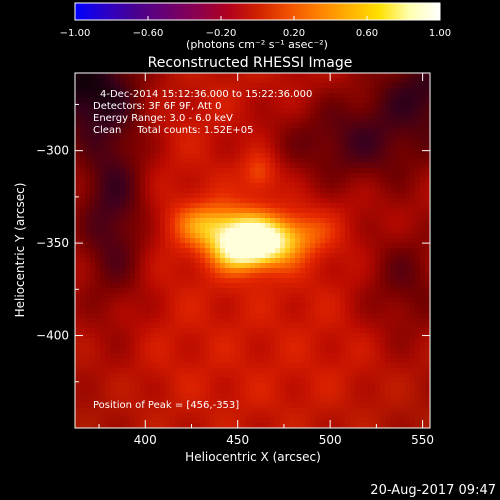 The width and height of the screenshot is (500, 500). Describe the element at coordinates (221, 33) in the screenshot. I see `colorbar-tick-label: −0.20` at that location.